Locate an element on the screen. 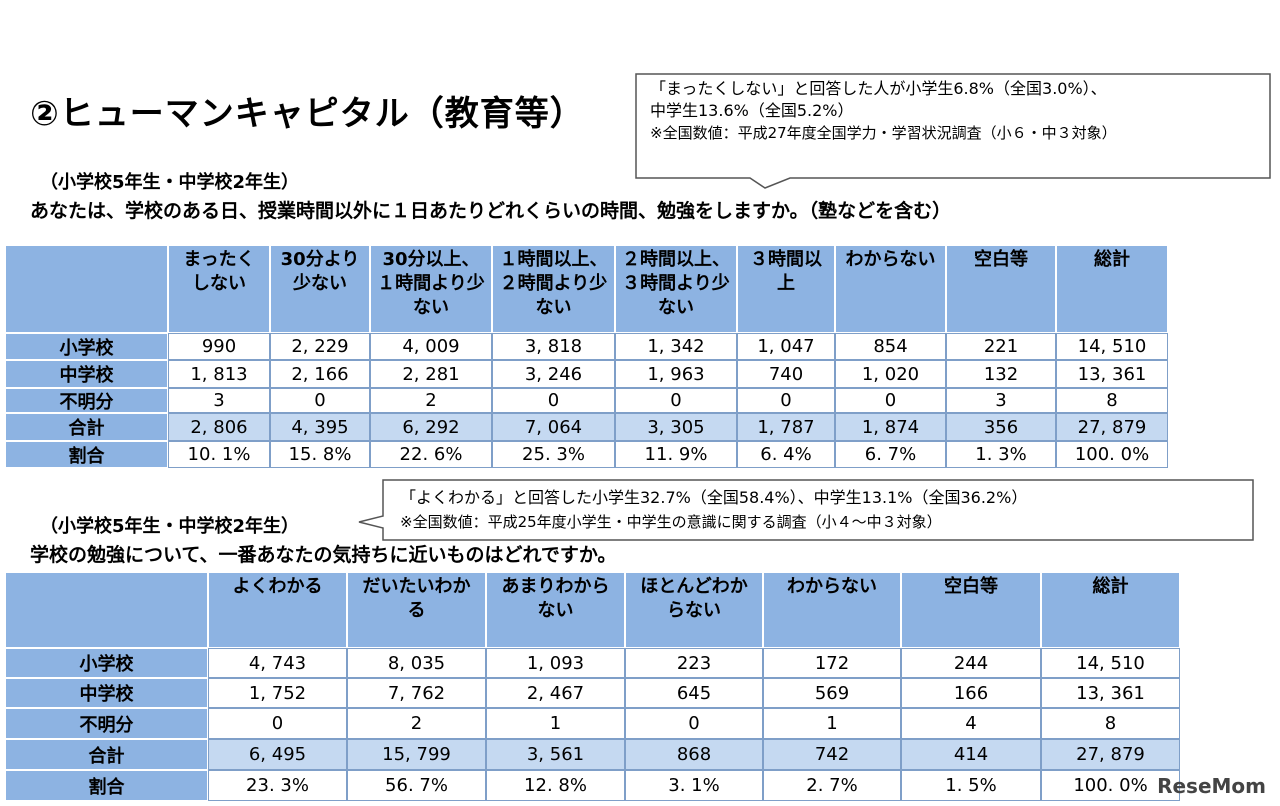 This screenshot has width=1280, height=806. table-cell: 1. 5% is located at coordinates (971, 785).